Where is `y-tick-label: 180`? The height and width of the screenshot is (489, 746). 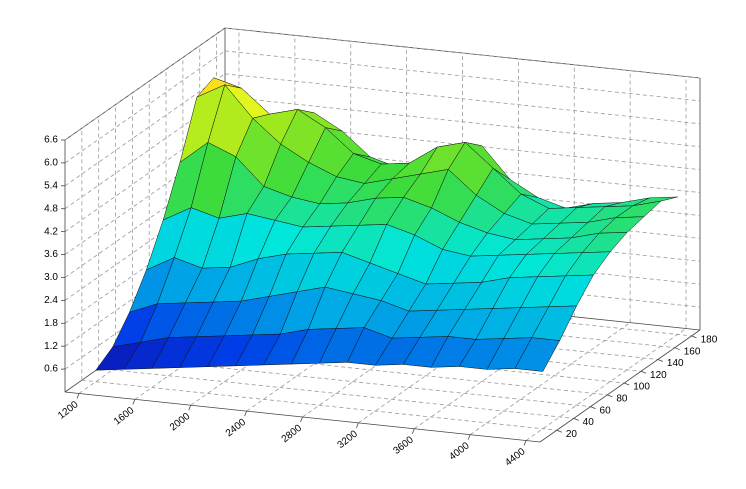
y-tick-label: 180 is located at coordinates (709, 340).